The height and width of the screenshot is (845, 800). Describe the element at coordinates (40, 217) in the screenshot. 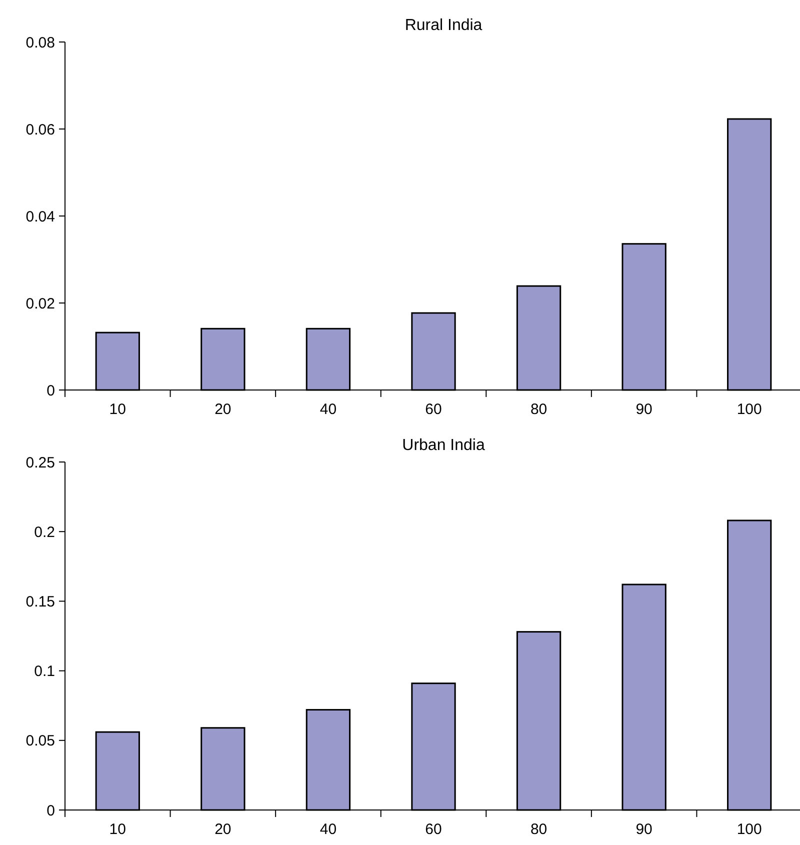

I see `y-tick-label: 0.04` at that location.